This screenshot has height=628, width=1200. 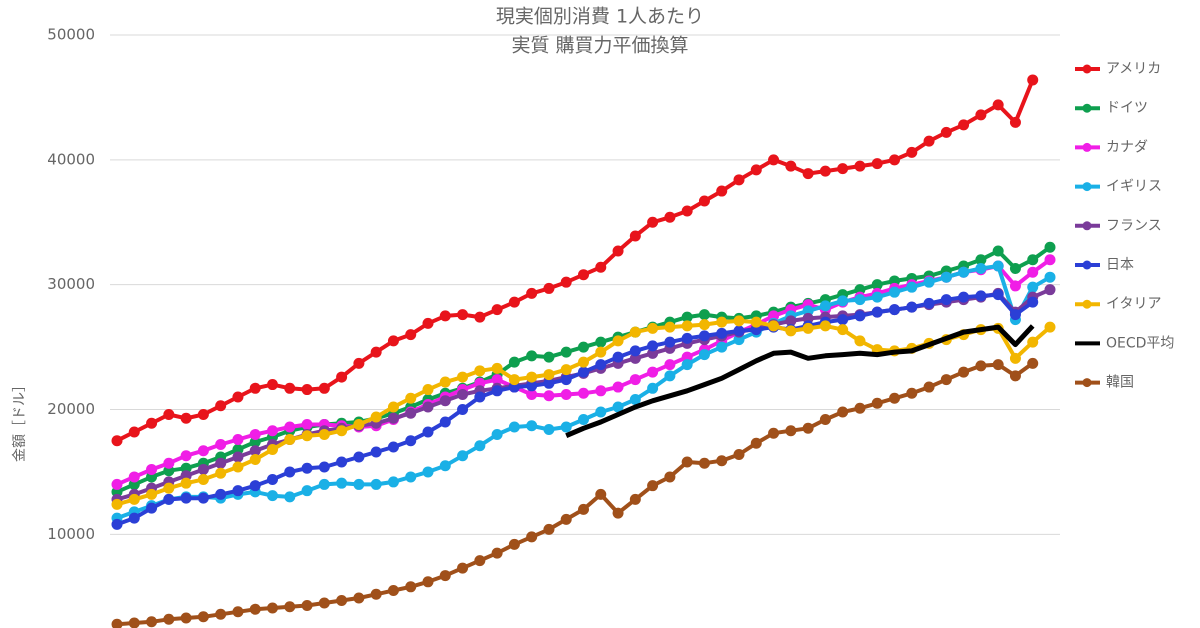 I want to click on legend-label: ドイツ, so click(x=1127, y=108).